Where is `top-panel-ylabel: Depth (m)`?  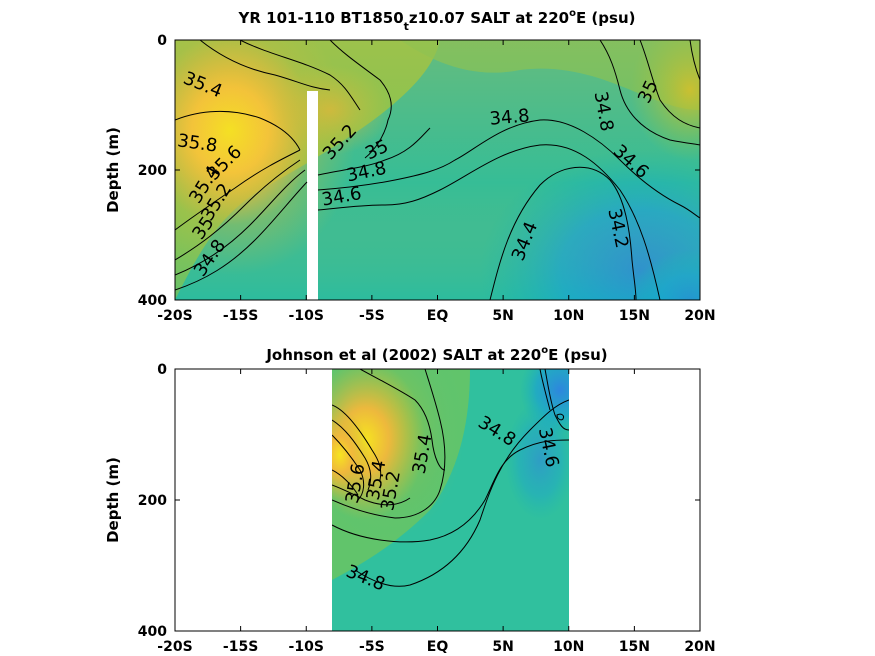
top-panel-ylabel: Depth (m) is located at coordinates (113, 170).